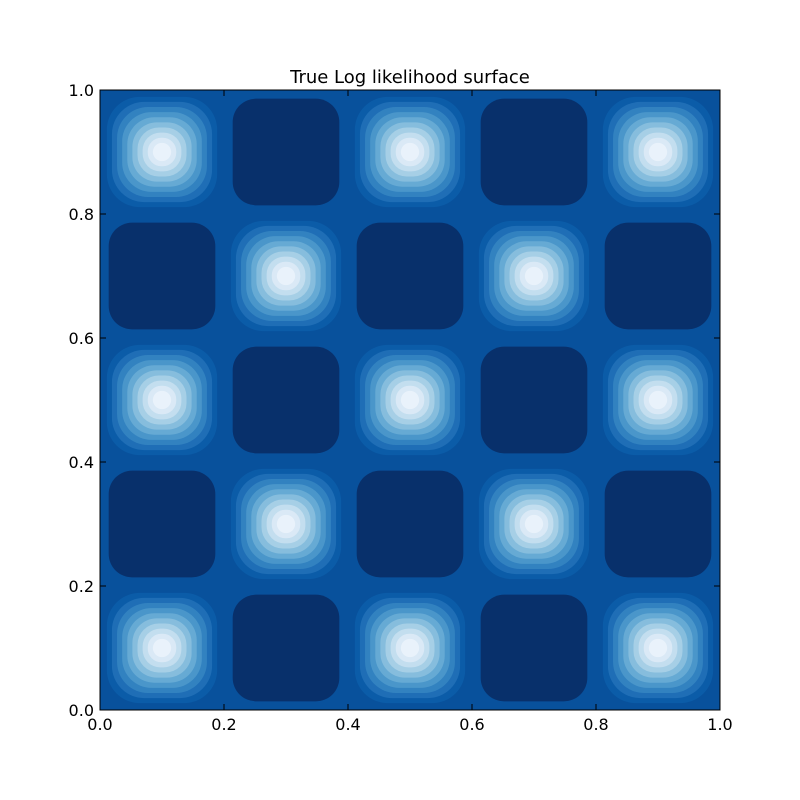 The height and width of the screenshot is (800, 800). Describe the element at coordinates (595, 724) in the screenshot. I see `x-tick-label: 0.8` at that location.